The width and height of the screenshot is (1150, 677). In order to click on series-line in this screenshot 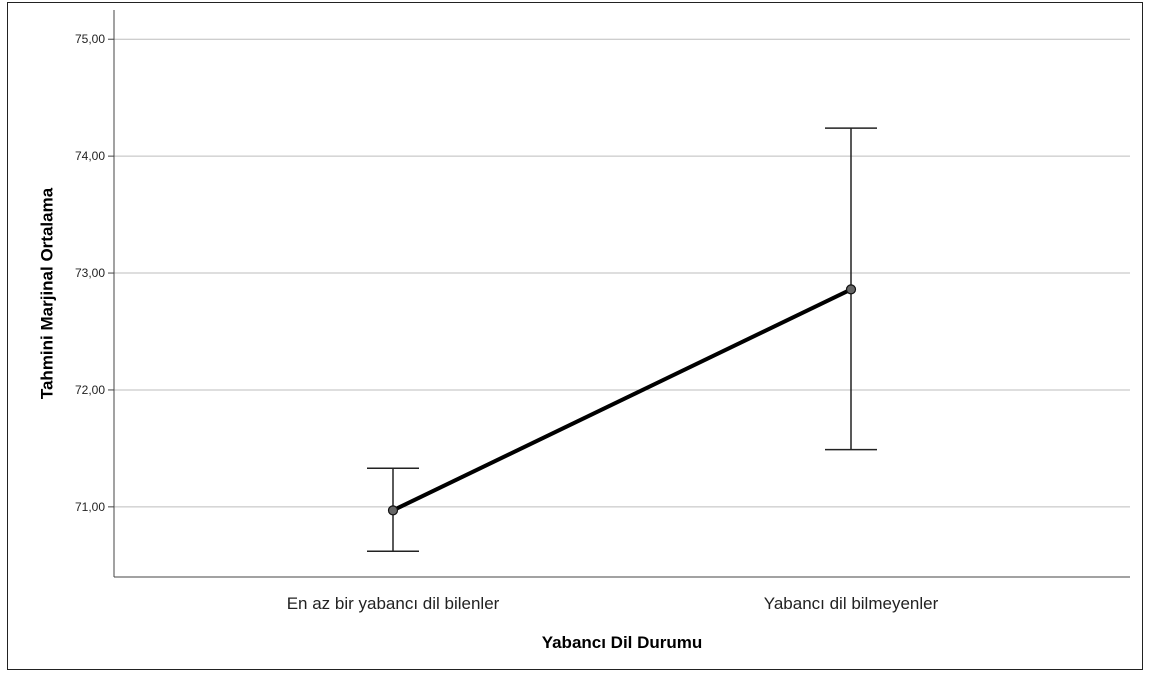, I will do `click(622, 400)`.